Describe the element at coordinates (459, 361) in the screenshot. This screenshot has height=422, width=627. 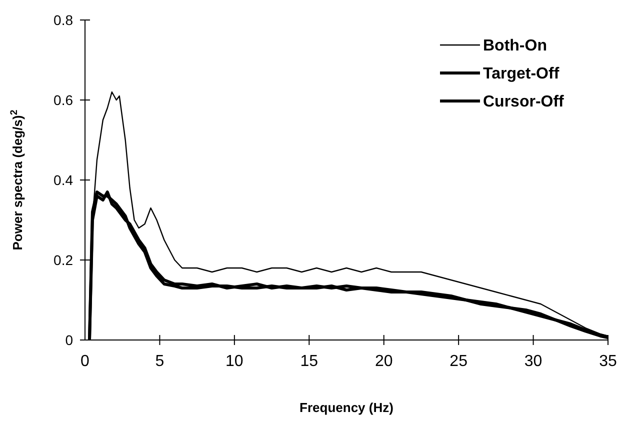
I see `x-tick-label: 25` at that location.